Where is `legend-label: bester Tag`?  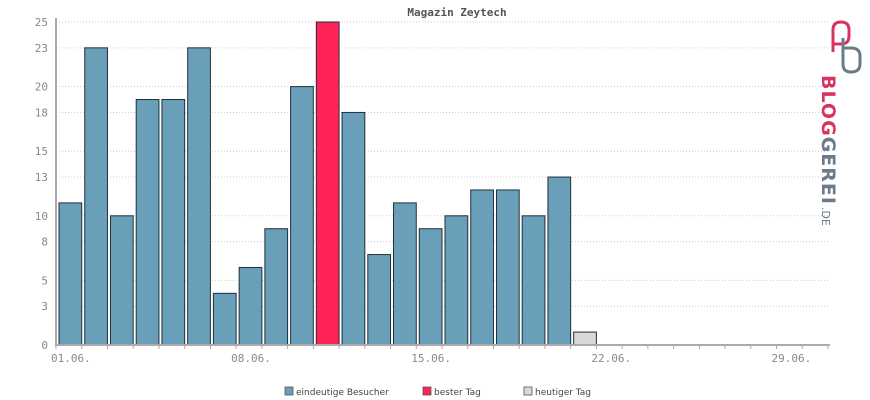 legend-label: bester Tag is located at coordinates (457, 393).